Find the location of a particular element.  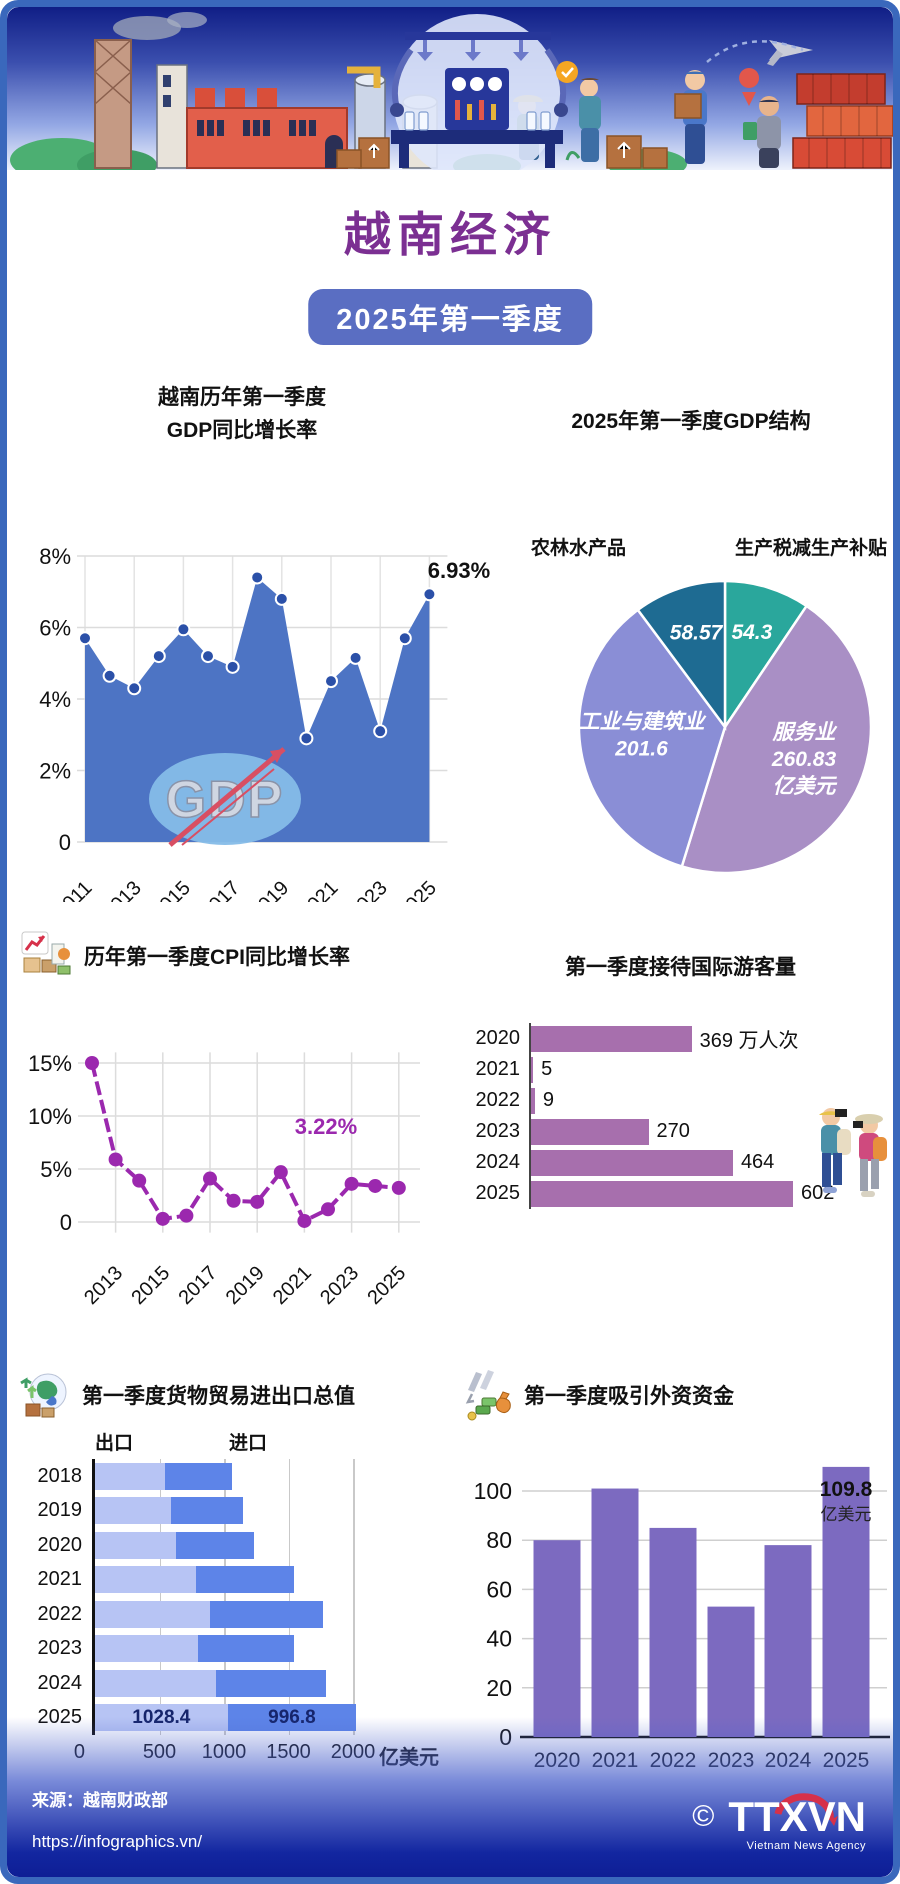

trade-year-label: 2020 is located at coordinates (60, 1544).